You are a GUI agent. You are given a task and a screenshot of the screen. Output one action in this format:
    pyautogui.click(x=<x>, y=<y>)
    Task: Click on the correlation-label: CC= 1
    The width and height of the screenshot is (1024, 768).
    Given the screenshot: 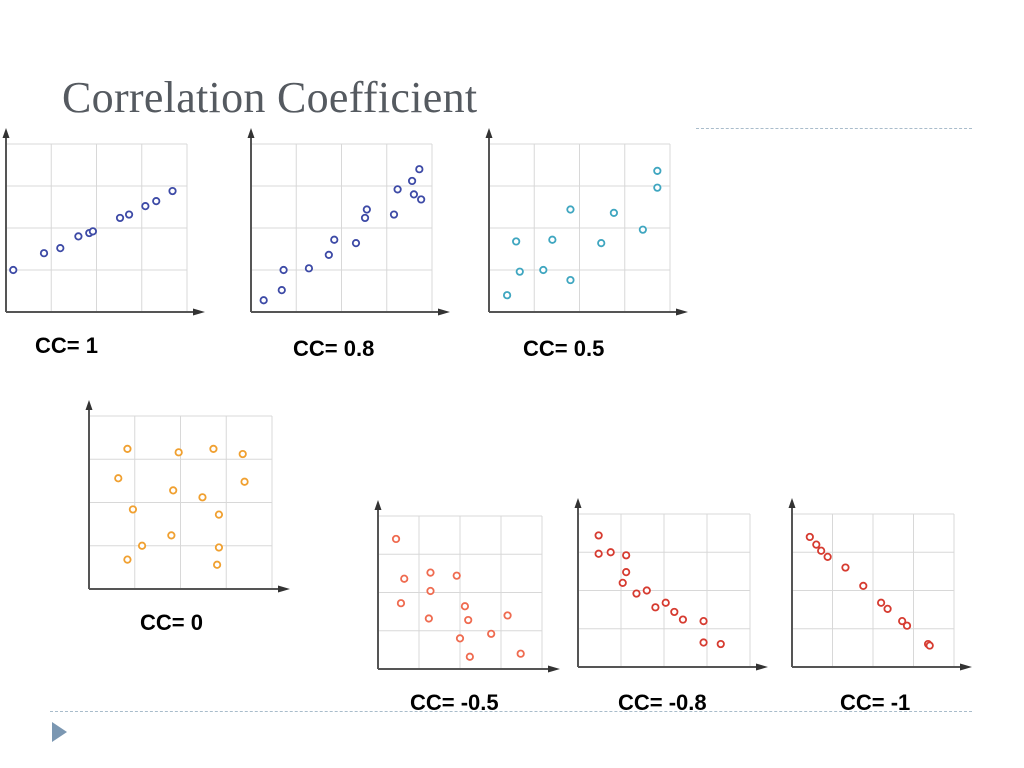 What is the action you would take?
    pyautogui.click(x=66, y=345)
    